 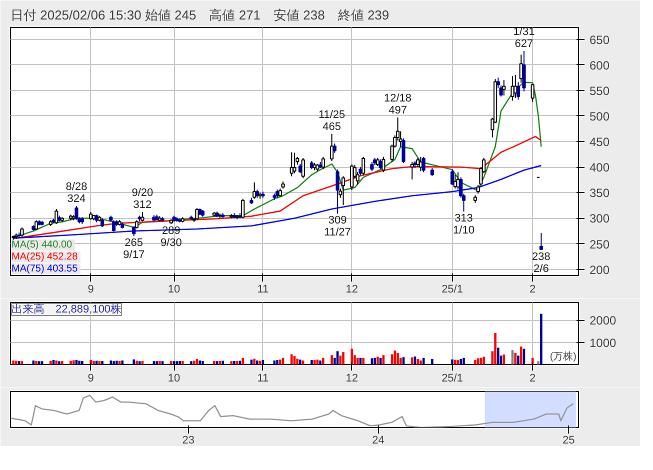 What do you see at coordinates (91, 290) in the screenshot?
I see `x-tick-label: 9` at bounding box center [91, 290].